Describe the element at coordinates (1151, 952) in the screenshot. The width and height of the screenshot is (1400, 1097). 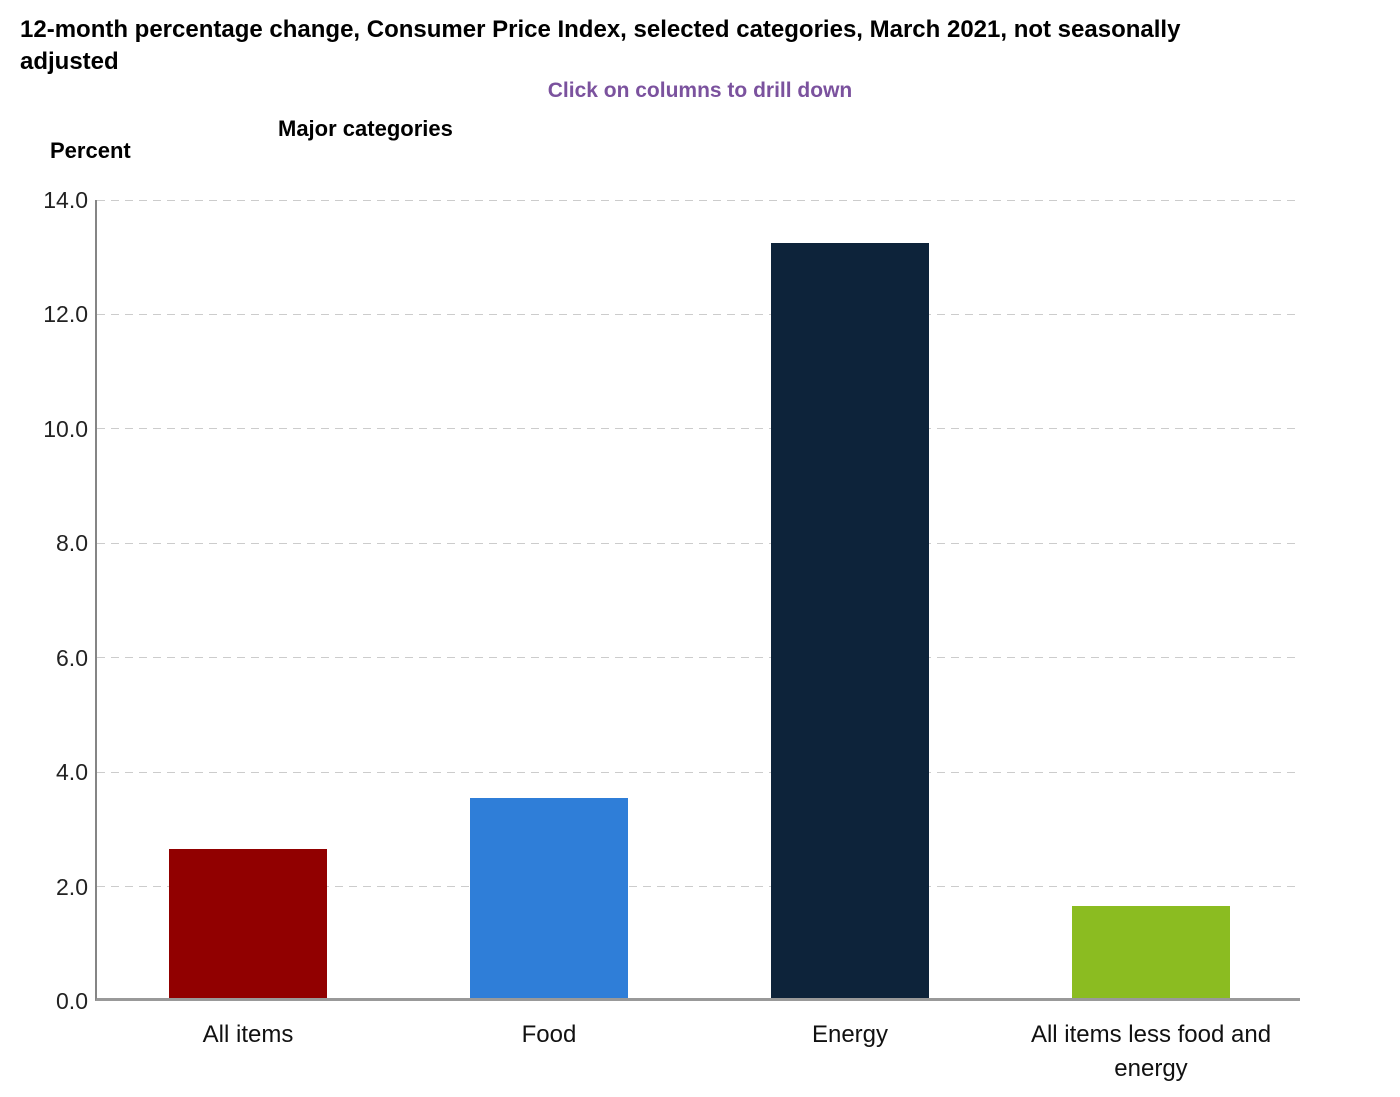
I see `bar-all-items-less-food-and-energy` at that location.